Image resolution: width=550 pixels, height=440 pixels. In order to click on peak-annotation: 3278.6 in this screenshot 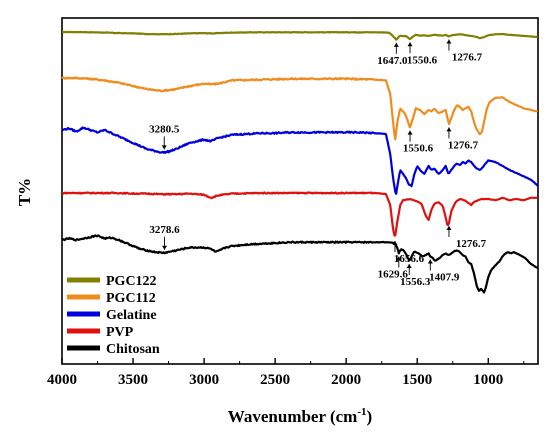, I will do `click(164, 237)`.